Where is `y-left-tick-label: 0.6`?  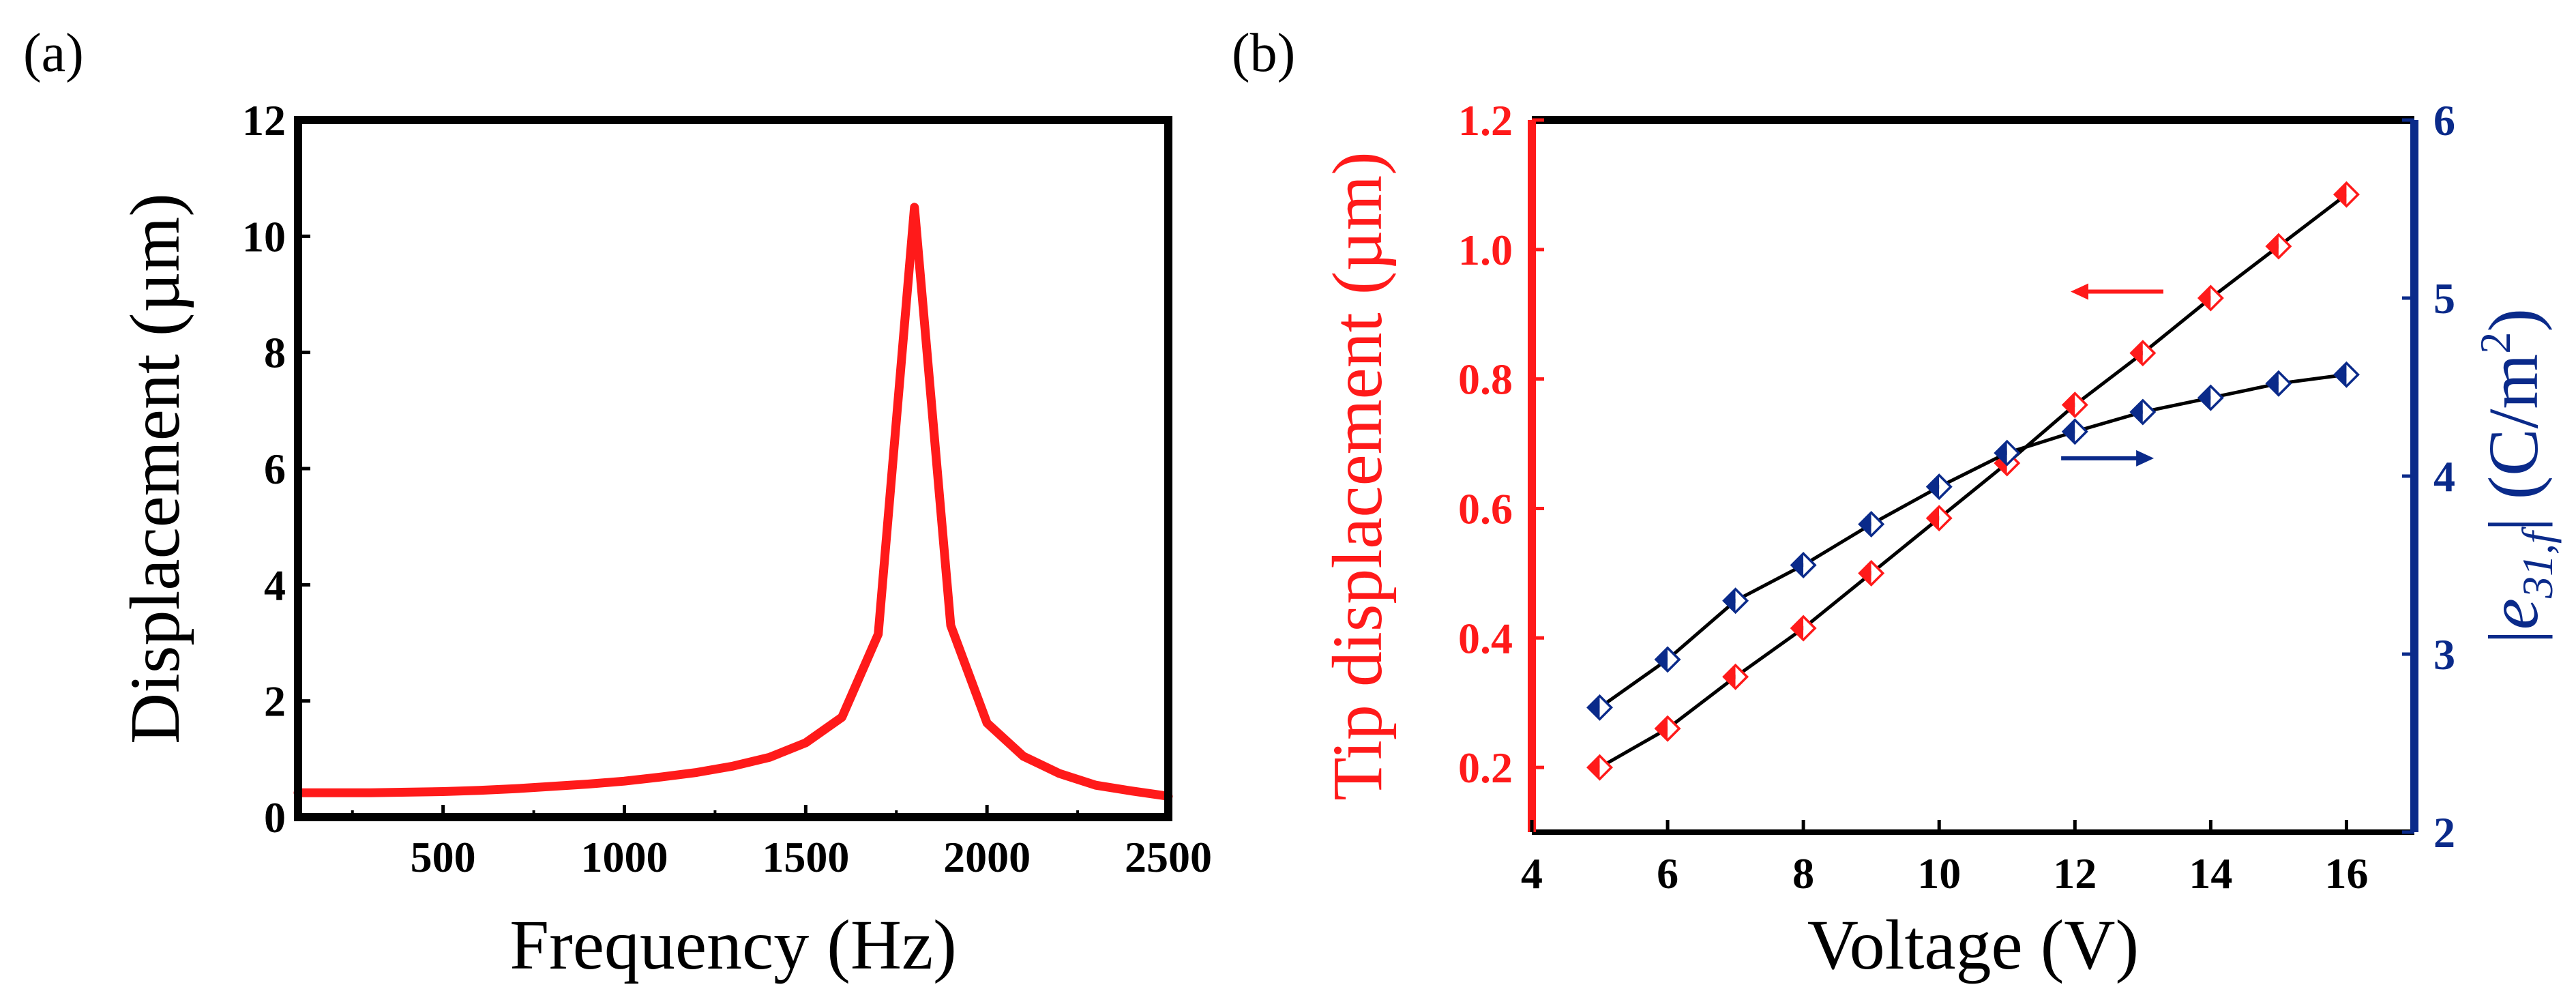
y-left-tick-label: 0.6 is located at coordinates (1485, 508).